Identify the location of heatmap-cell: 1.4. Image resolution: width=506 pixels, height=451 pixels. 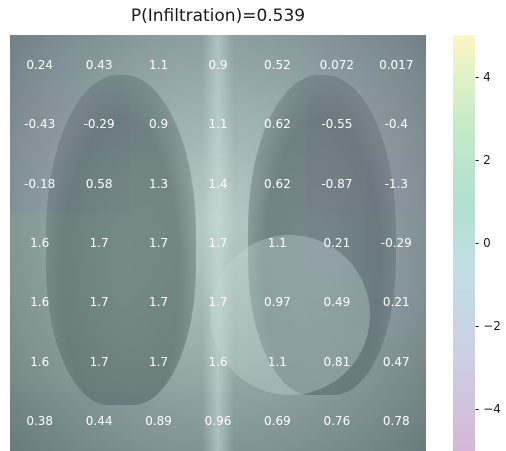
(218, 183).